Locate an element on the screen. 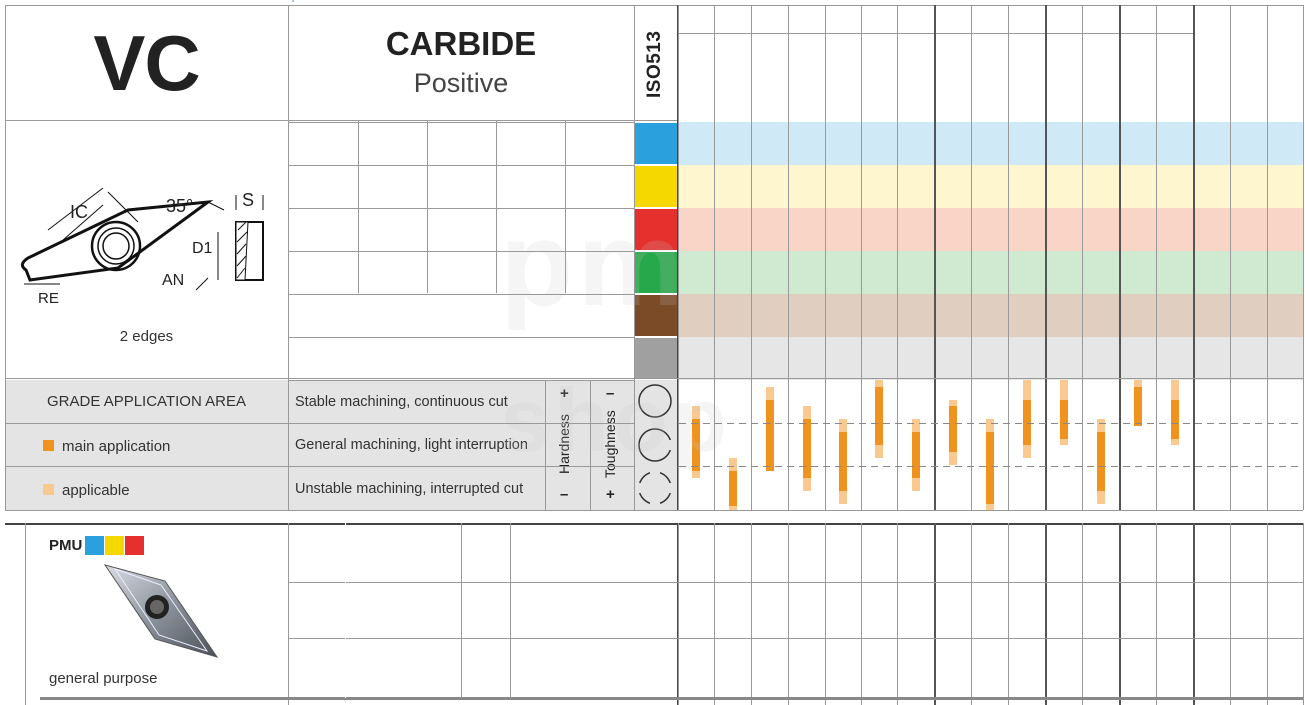 This screenshot has height=705, width=1305. condition-stable: Stable machining, continuous cut is located at coordinates (401, 402).